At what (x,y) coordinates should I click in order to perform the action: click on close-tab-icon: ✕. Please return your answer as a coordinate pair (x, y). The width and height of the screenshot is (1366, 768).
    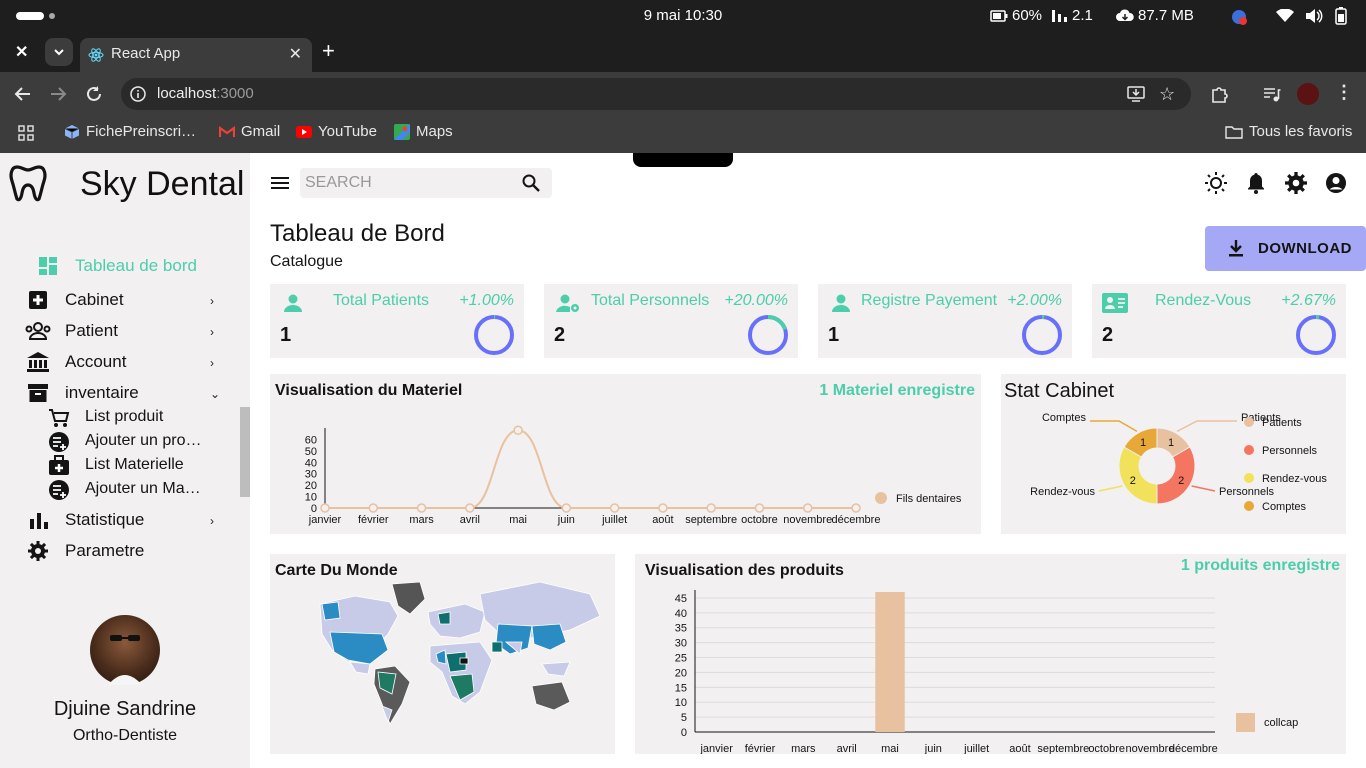
    Looking at the image, I should click on (295, 54).